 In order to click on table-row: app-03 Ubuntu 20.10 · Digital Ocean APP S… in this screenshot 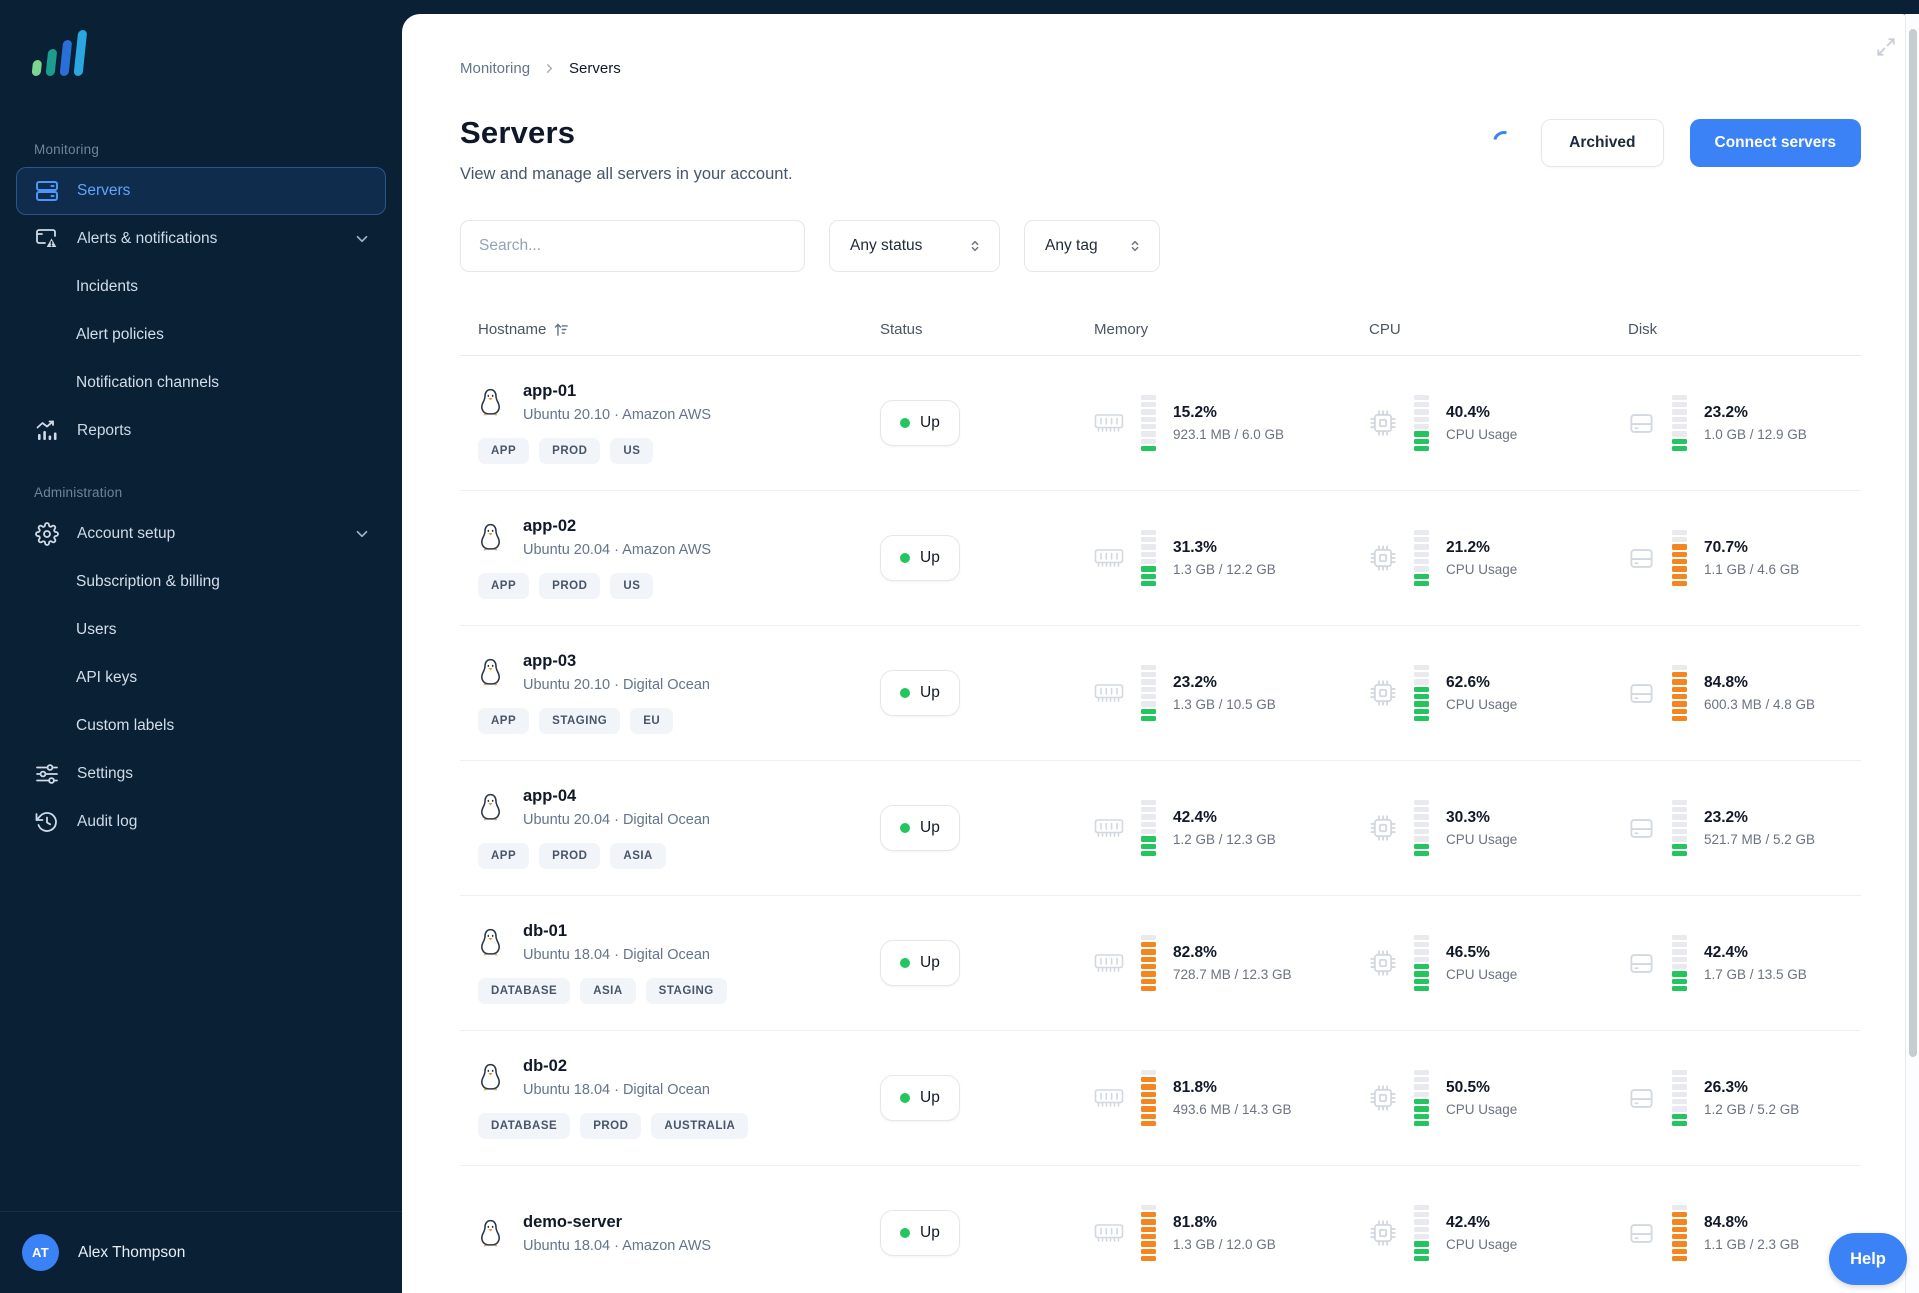, I will do `click(1160, 693)`.